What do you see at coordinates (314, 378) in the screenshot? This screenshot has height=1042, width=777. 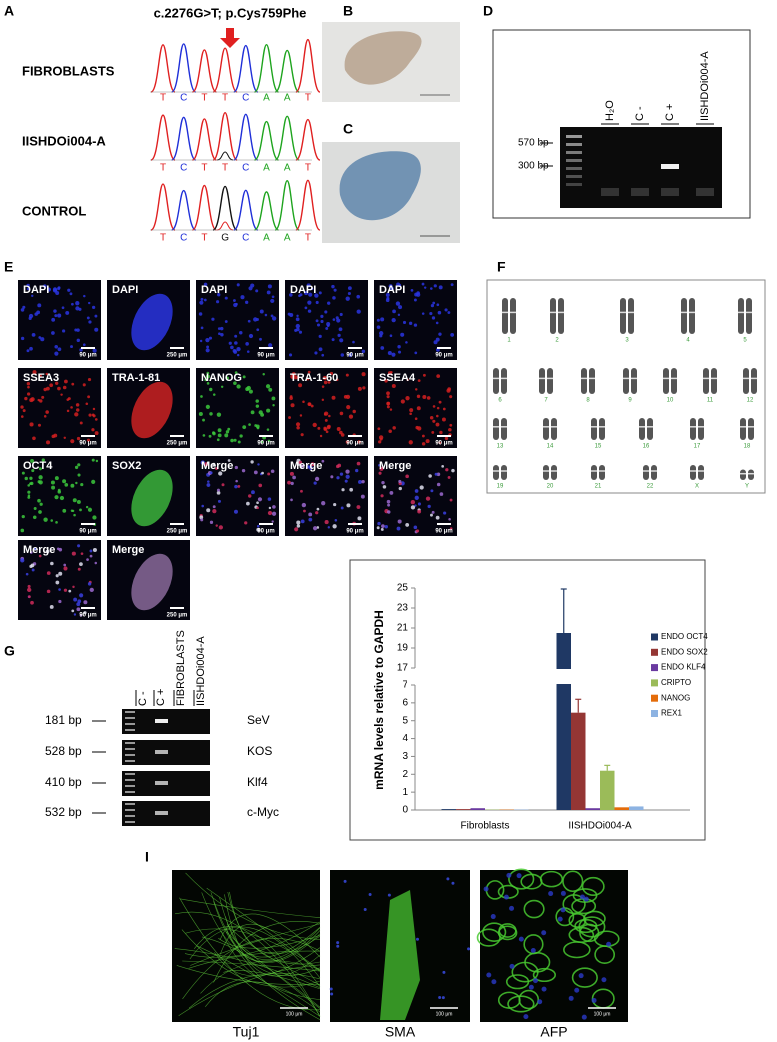 I see `stain-label: TRA-1-60` at bounding box center [314, 378].